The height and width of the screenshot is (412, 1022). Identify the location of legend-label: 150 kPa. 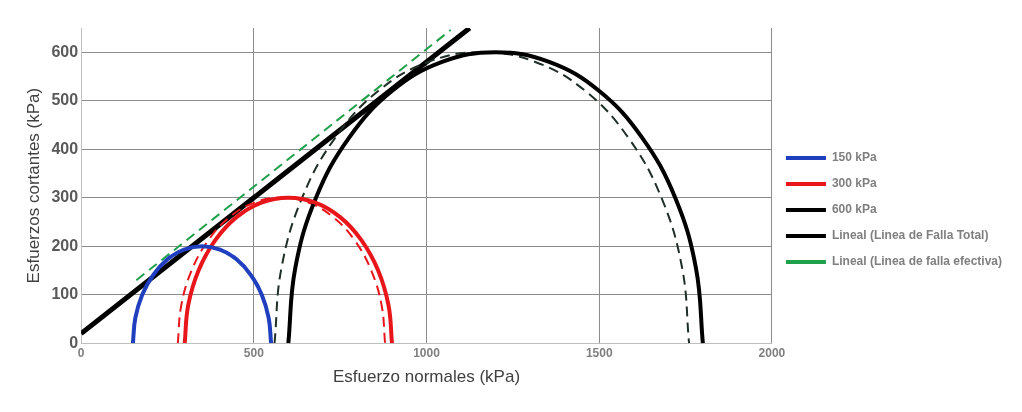
(854, 157).